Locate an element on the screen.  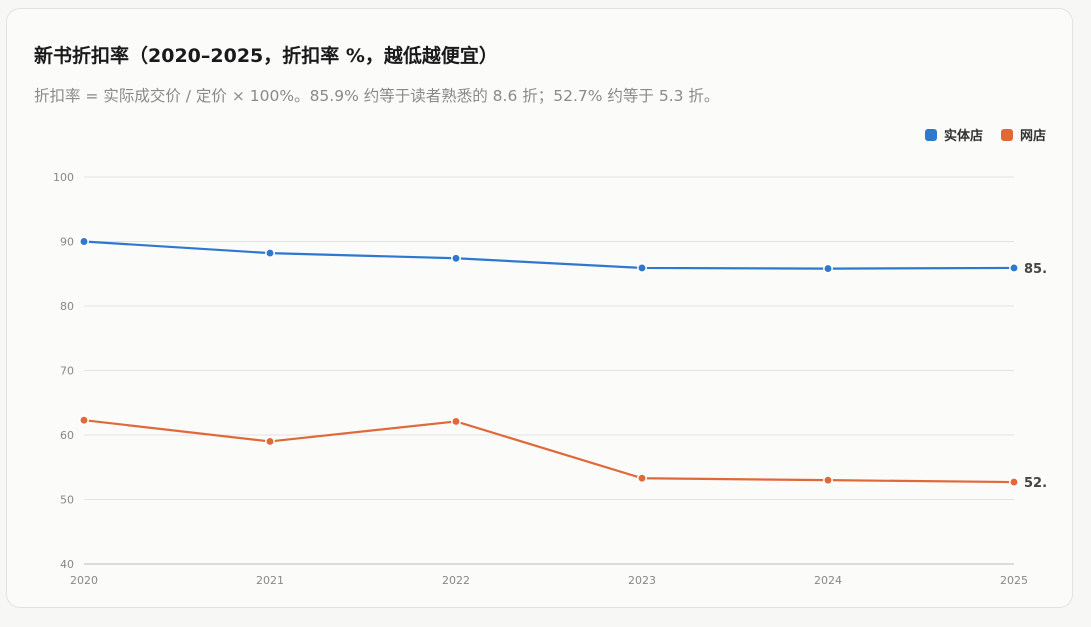
data-point-0-2020 is located at coordinates (84, 241).